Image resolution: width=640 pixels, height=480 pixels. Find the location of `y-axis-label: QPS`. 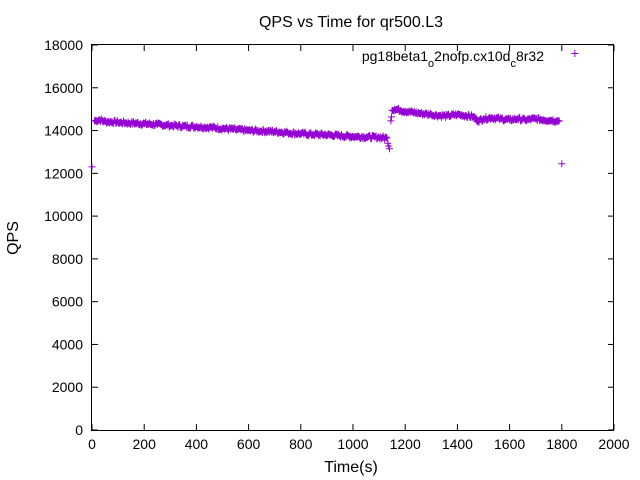

y-axis-label: QPS is located at coordinates (13, 238).